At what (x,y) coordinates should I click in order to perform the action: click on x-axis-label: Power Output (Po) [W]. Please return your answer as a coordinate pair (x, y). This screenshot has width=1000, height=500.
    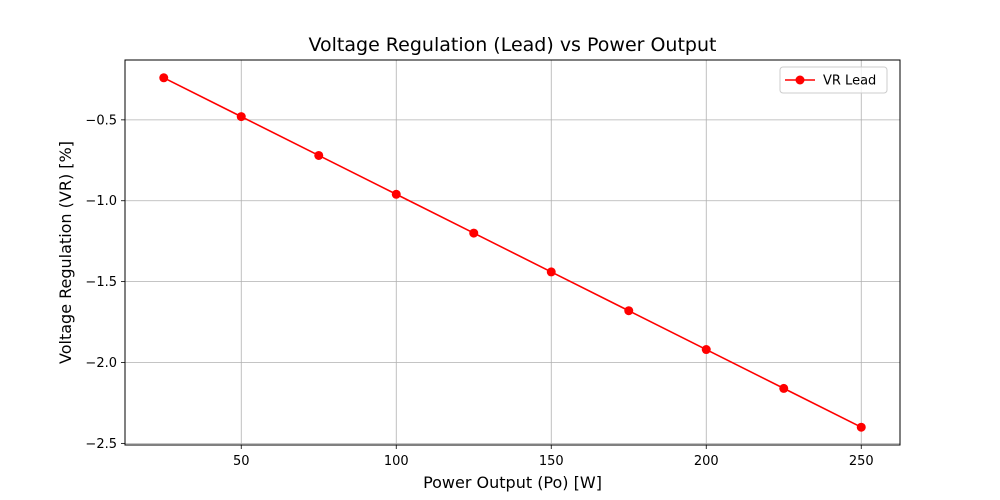
    Looking at the image, I should click on (512, 482).